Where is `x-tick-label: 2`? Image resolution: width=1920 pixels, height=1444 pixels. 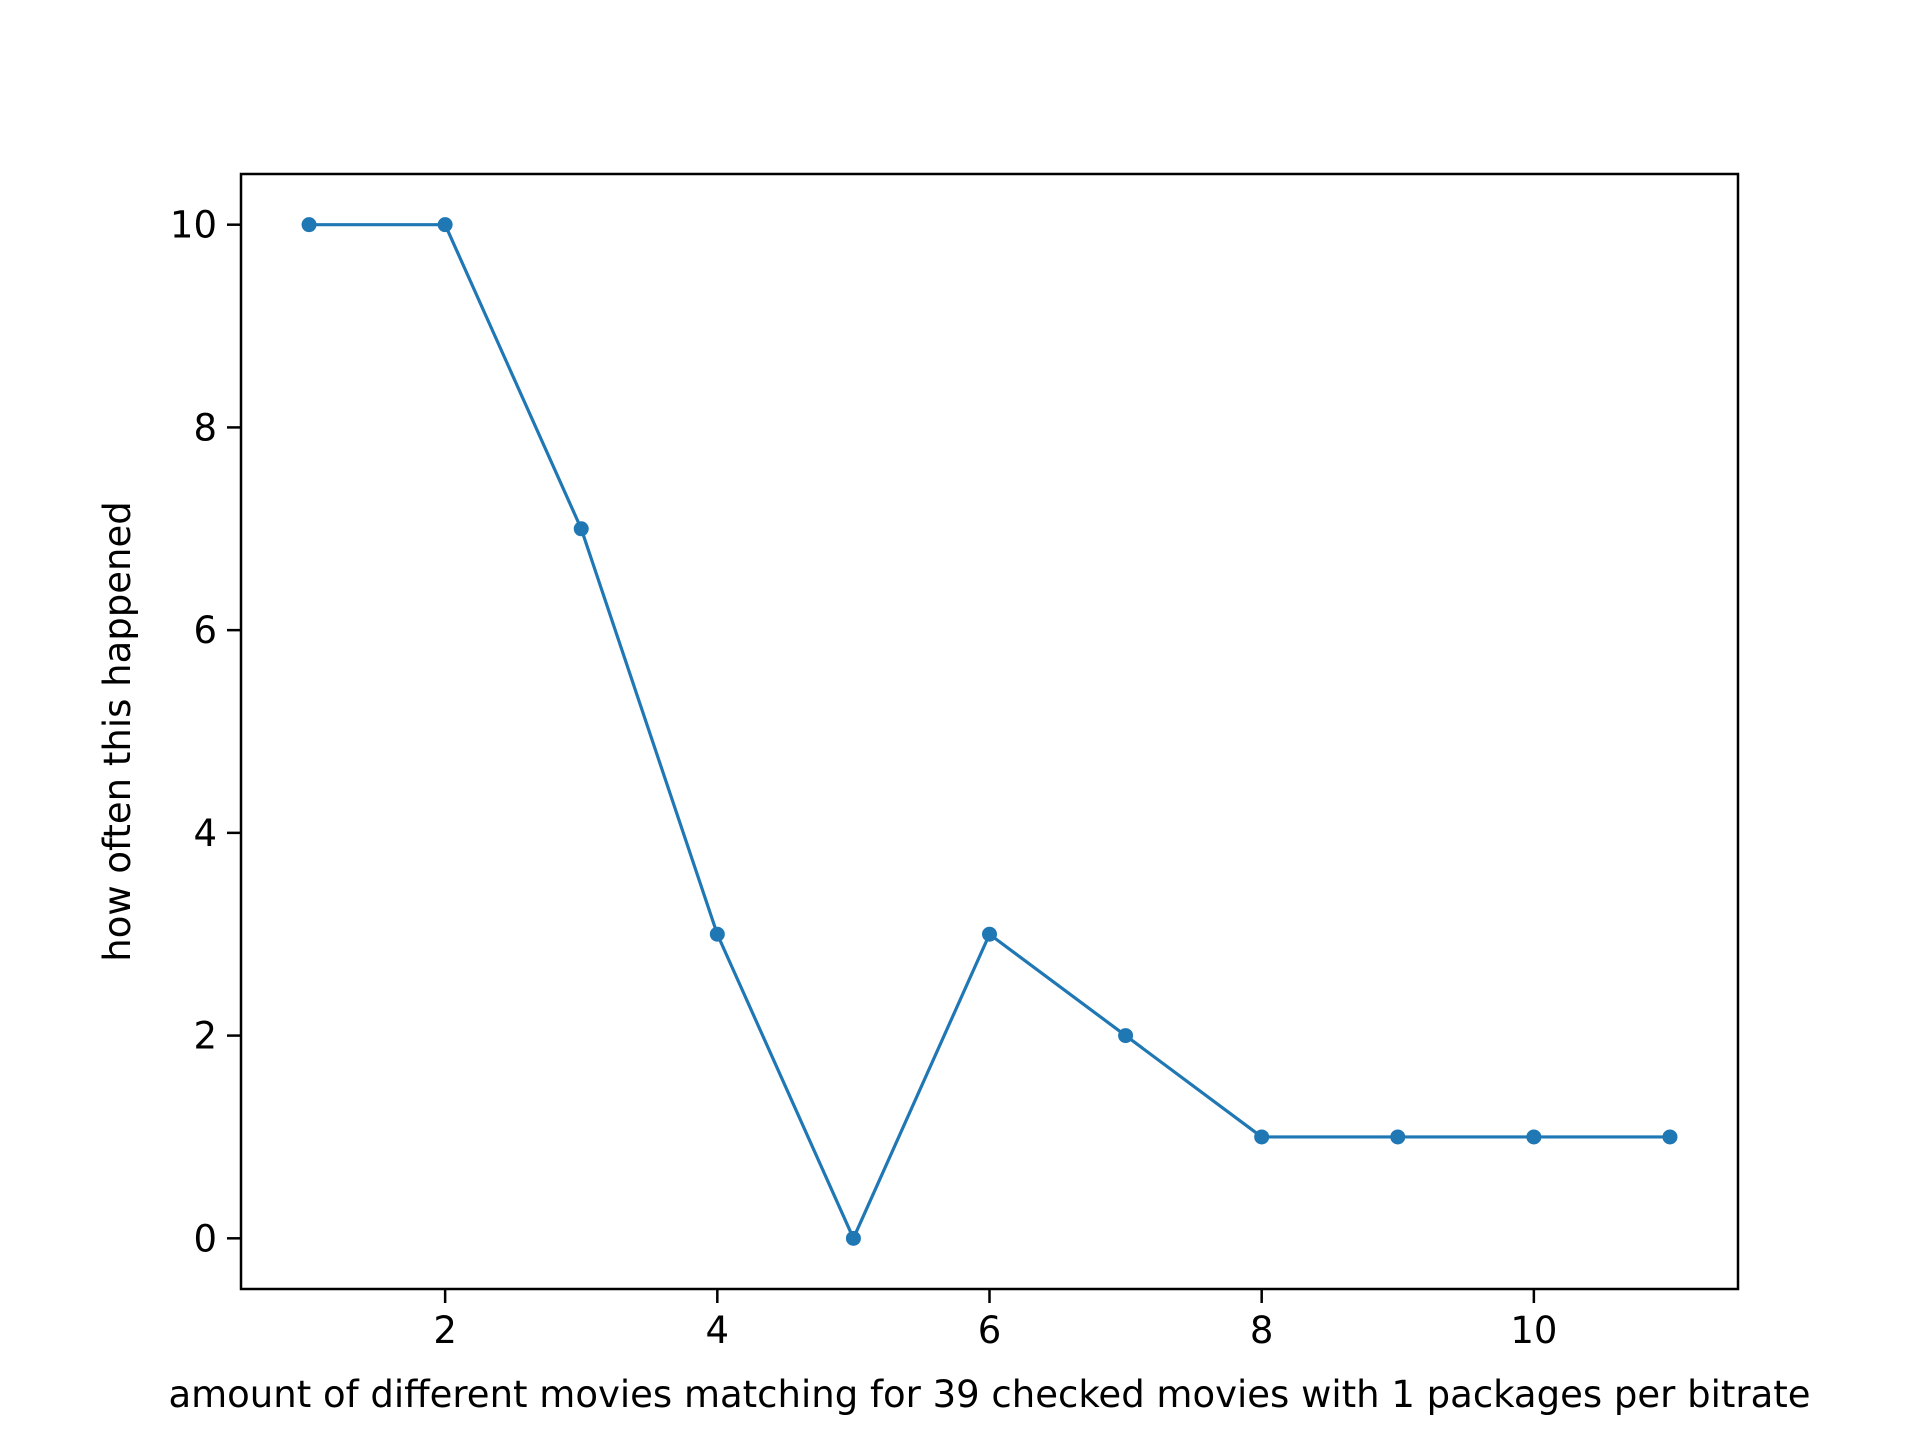
x-tick-label: 2 is located at coordinates (445, 1330).